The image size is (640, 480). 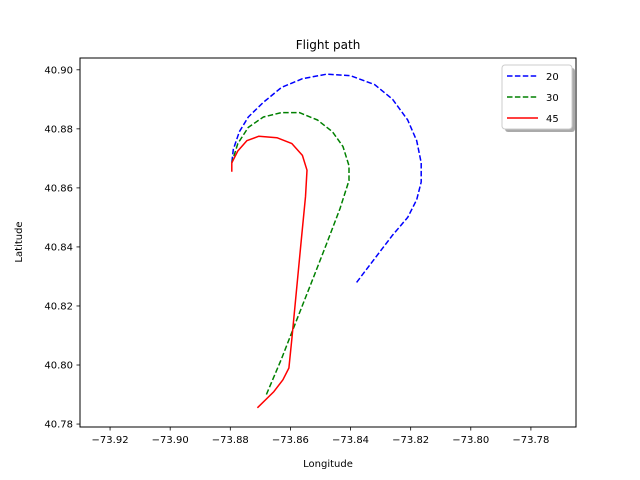 I want to click on y-tick-label: 40.84, so click(x=58, y=247).